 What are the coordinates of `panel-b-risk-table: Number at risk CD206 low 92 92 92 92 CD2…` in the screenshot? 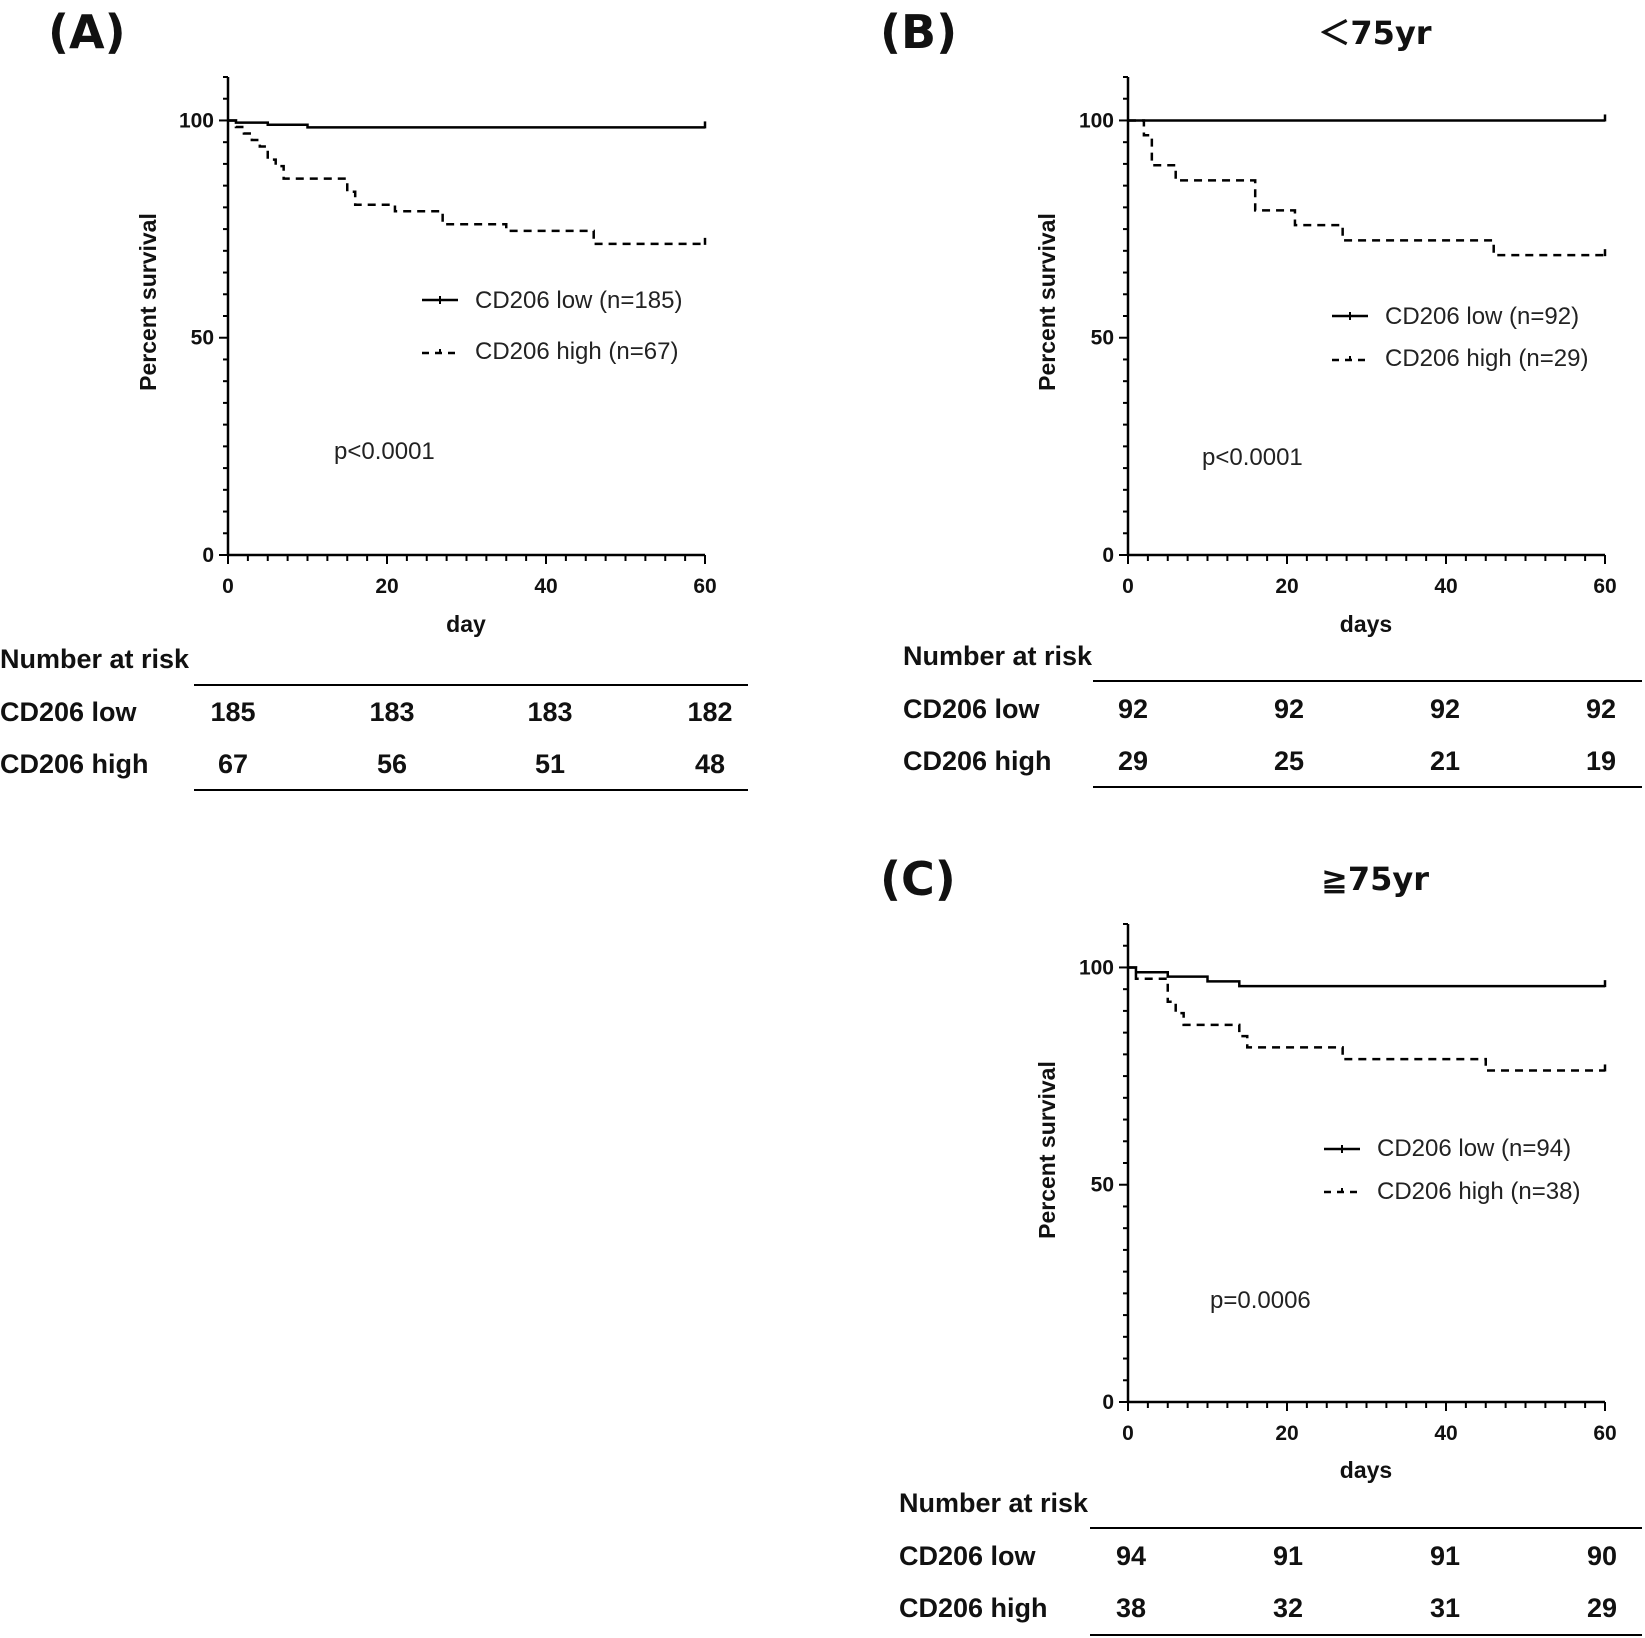 It's located at (1272, 714).